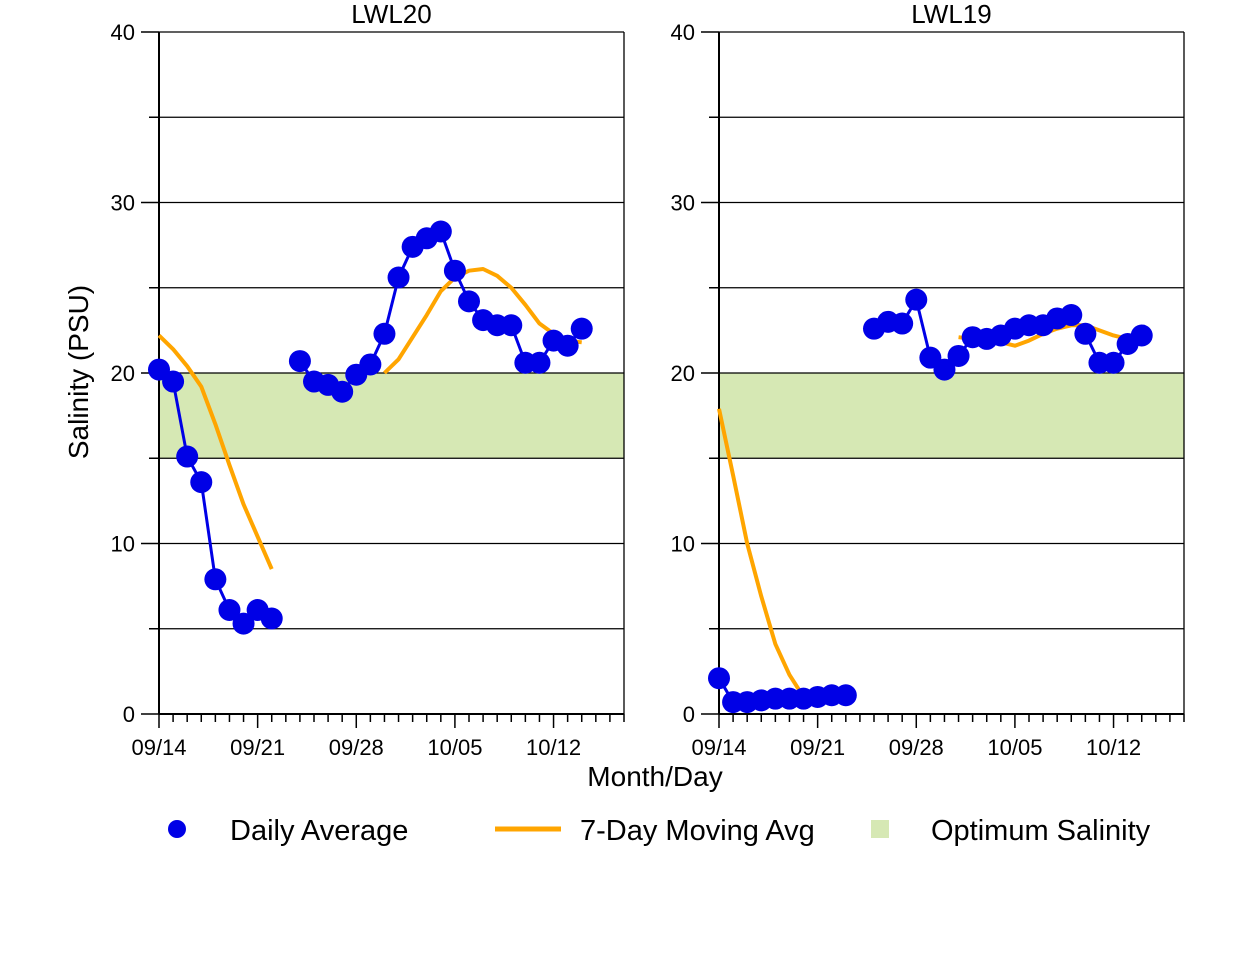  What do you see at coordinates (177, 829) in the screenshot?
I see `legend-daily-marker` at bounding box center [177, 829].